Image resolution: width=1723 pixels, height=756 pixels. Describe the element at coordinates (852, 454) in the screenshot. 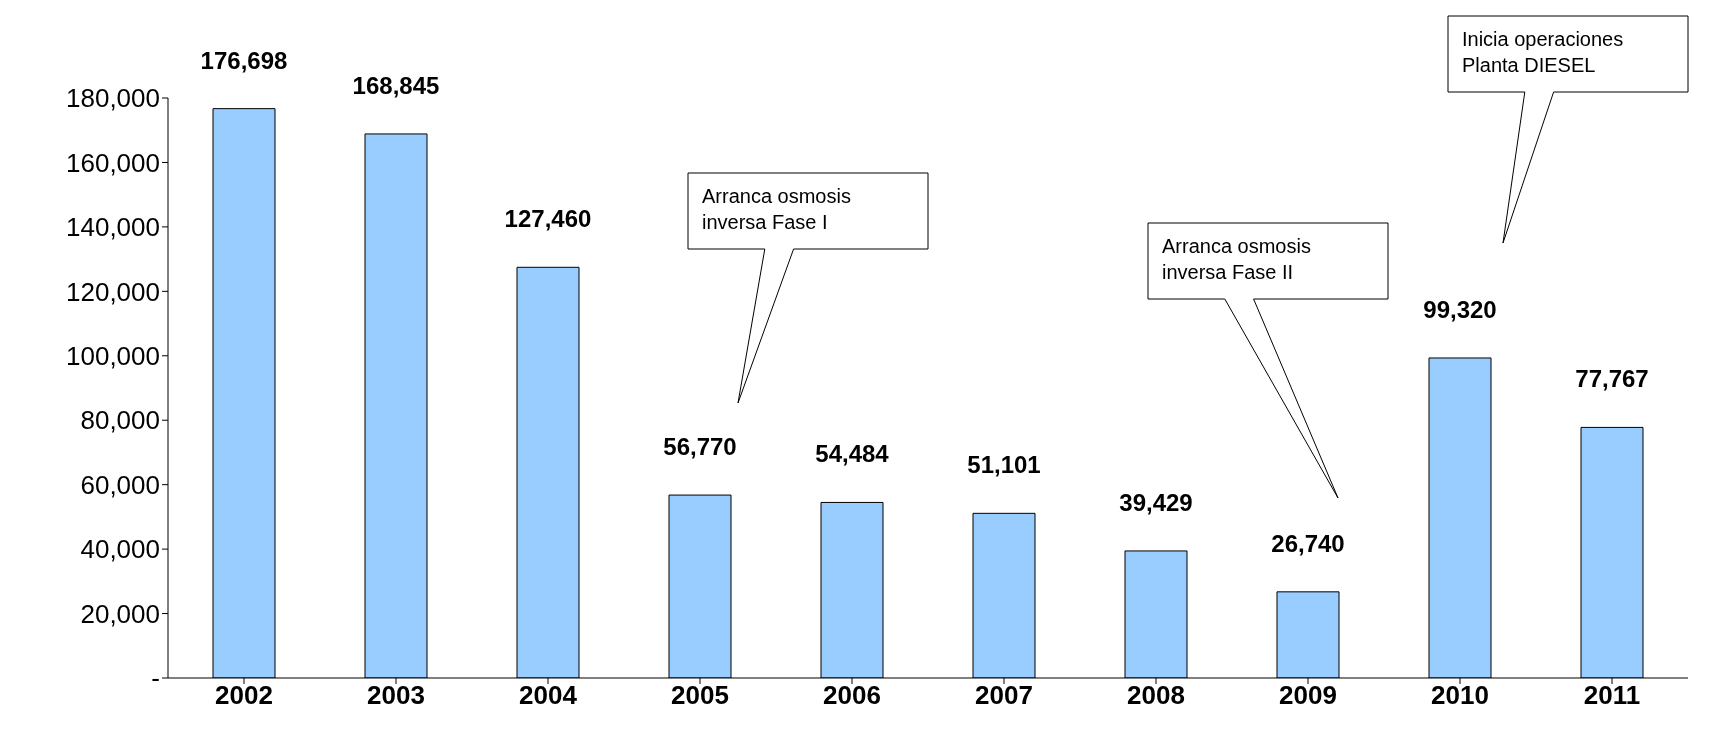

I see `data-label: 54,484` at that location.